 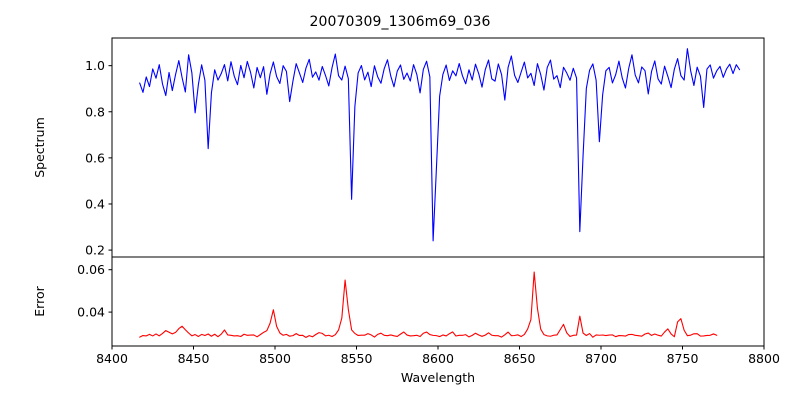 I want to click on error-data-line, so click(x=428, y=304).